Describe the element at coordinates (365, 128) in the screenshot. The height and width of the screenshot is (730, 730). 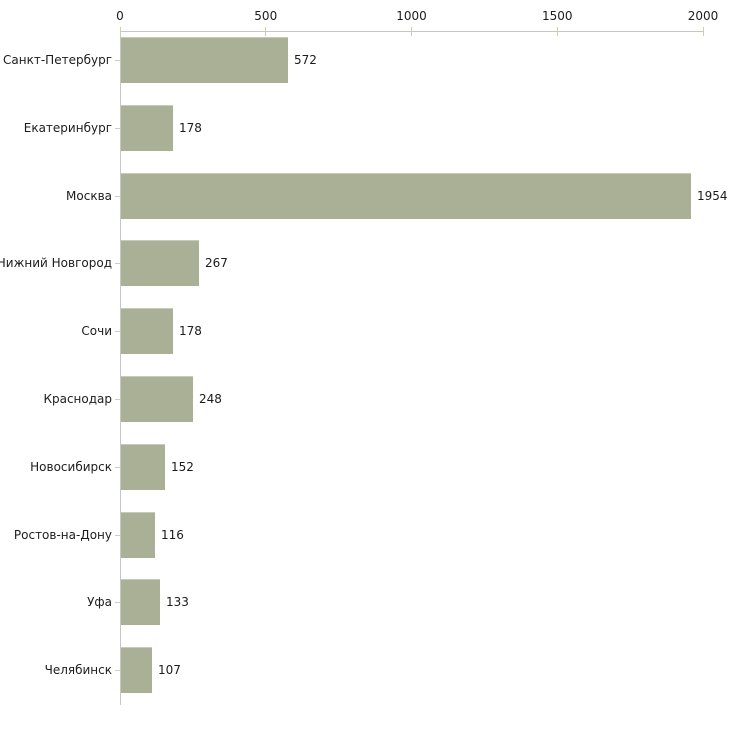
I see `bar-row: Екатеринбург 178` at that location.